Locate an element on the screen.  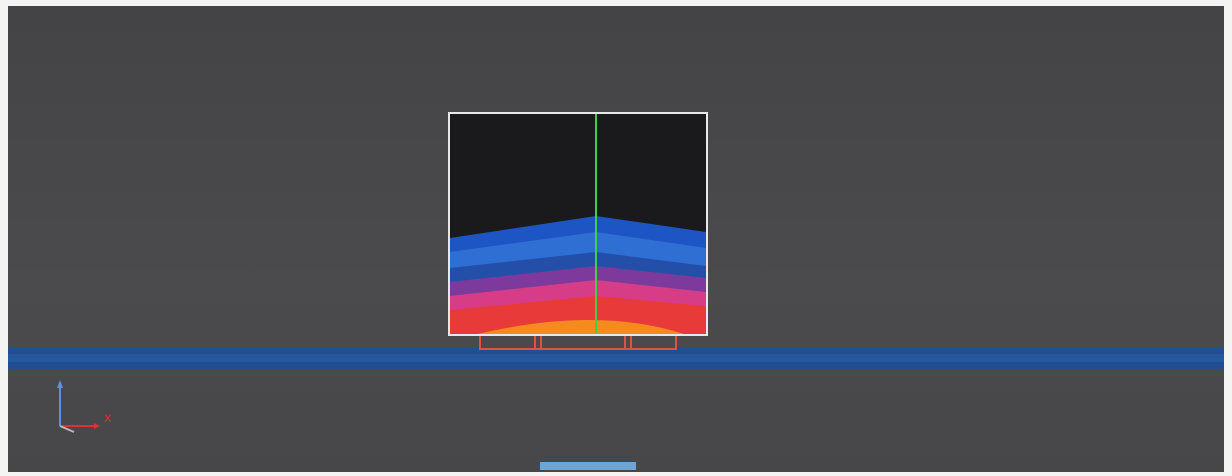
footing-outline is located at coordinates (578, 343).